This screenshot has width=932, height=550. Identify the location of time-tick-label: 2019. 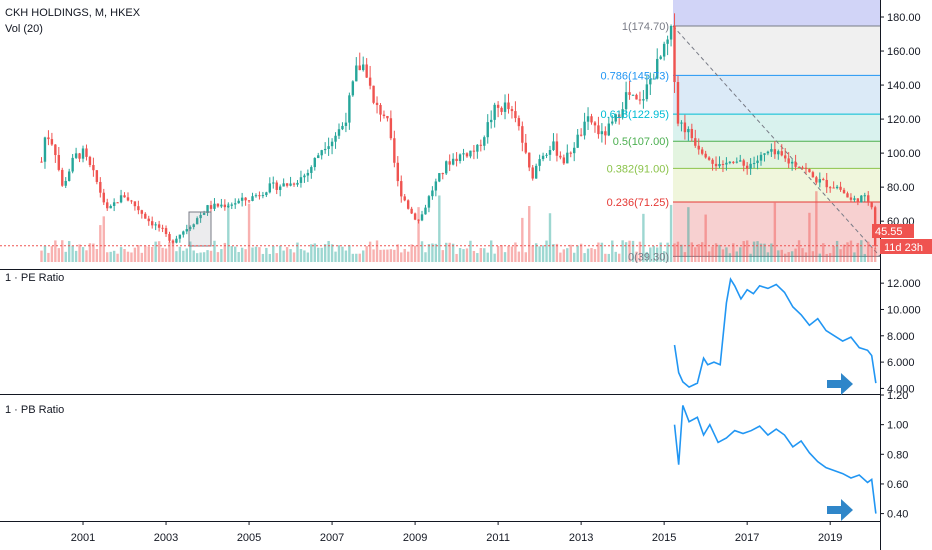
(830, 538).